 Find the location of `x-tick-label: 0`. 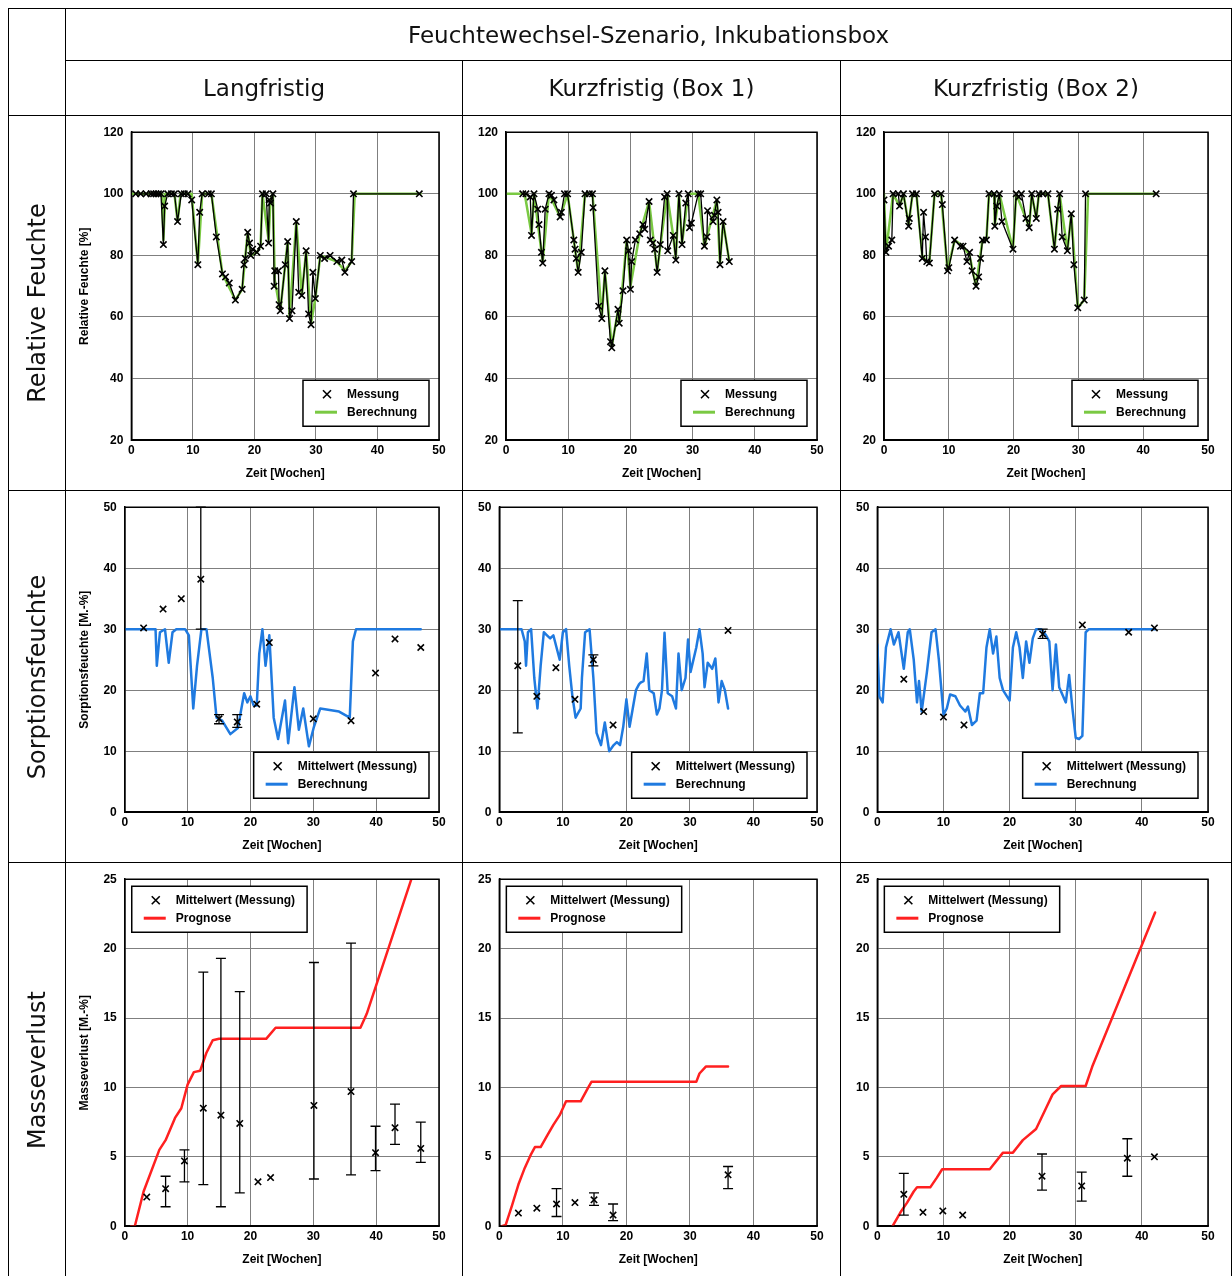

x-tick-label: 0 is located at coordinates (132, 449).